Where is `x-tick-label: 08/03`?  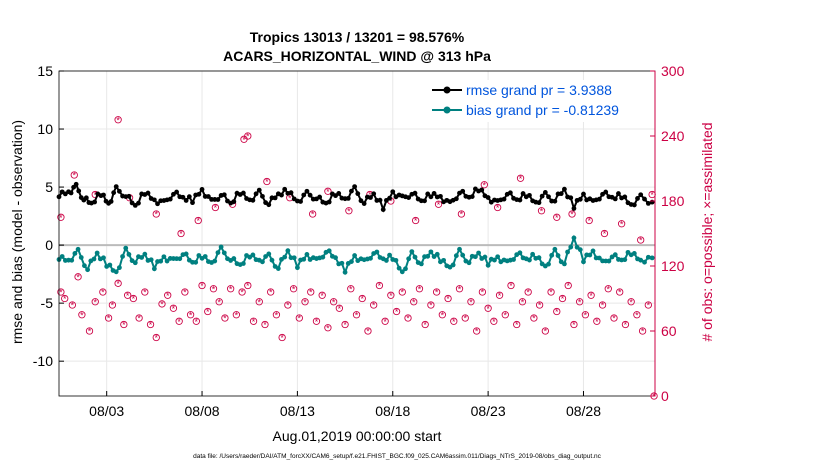
x-tick-label: 08/03 is located at coordinates (106, 411).